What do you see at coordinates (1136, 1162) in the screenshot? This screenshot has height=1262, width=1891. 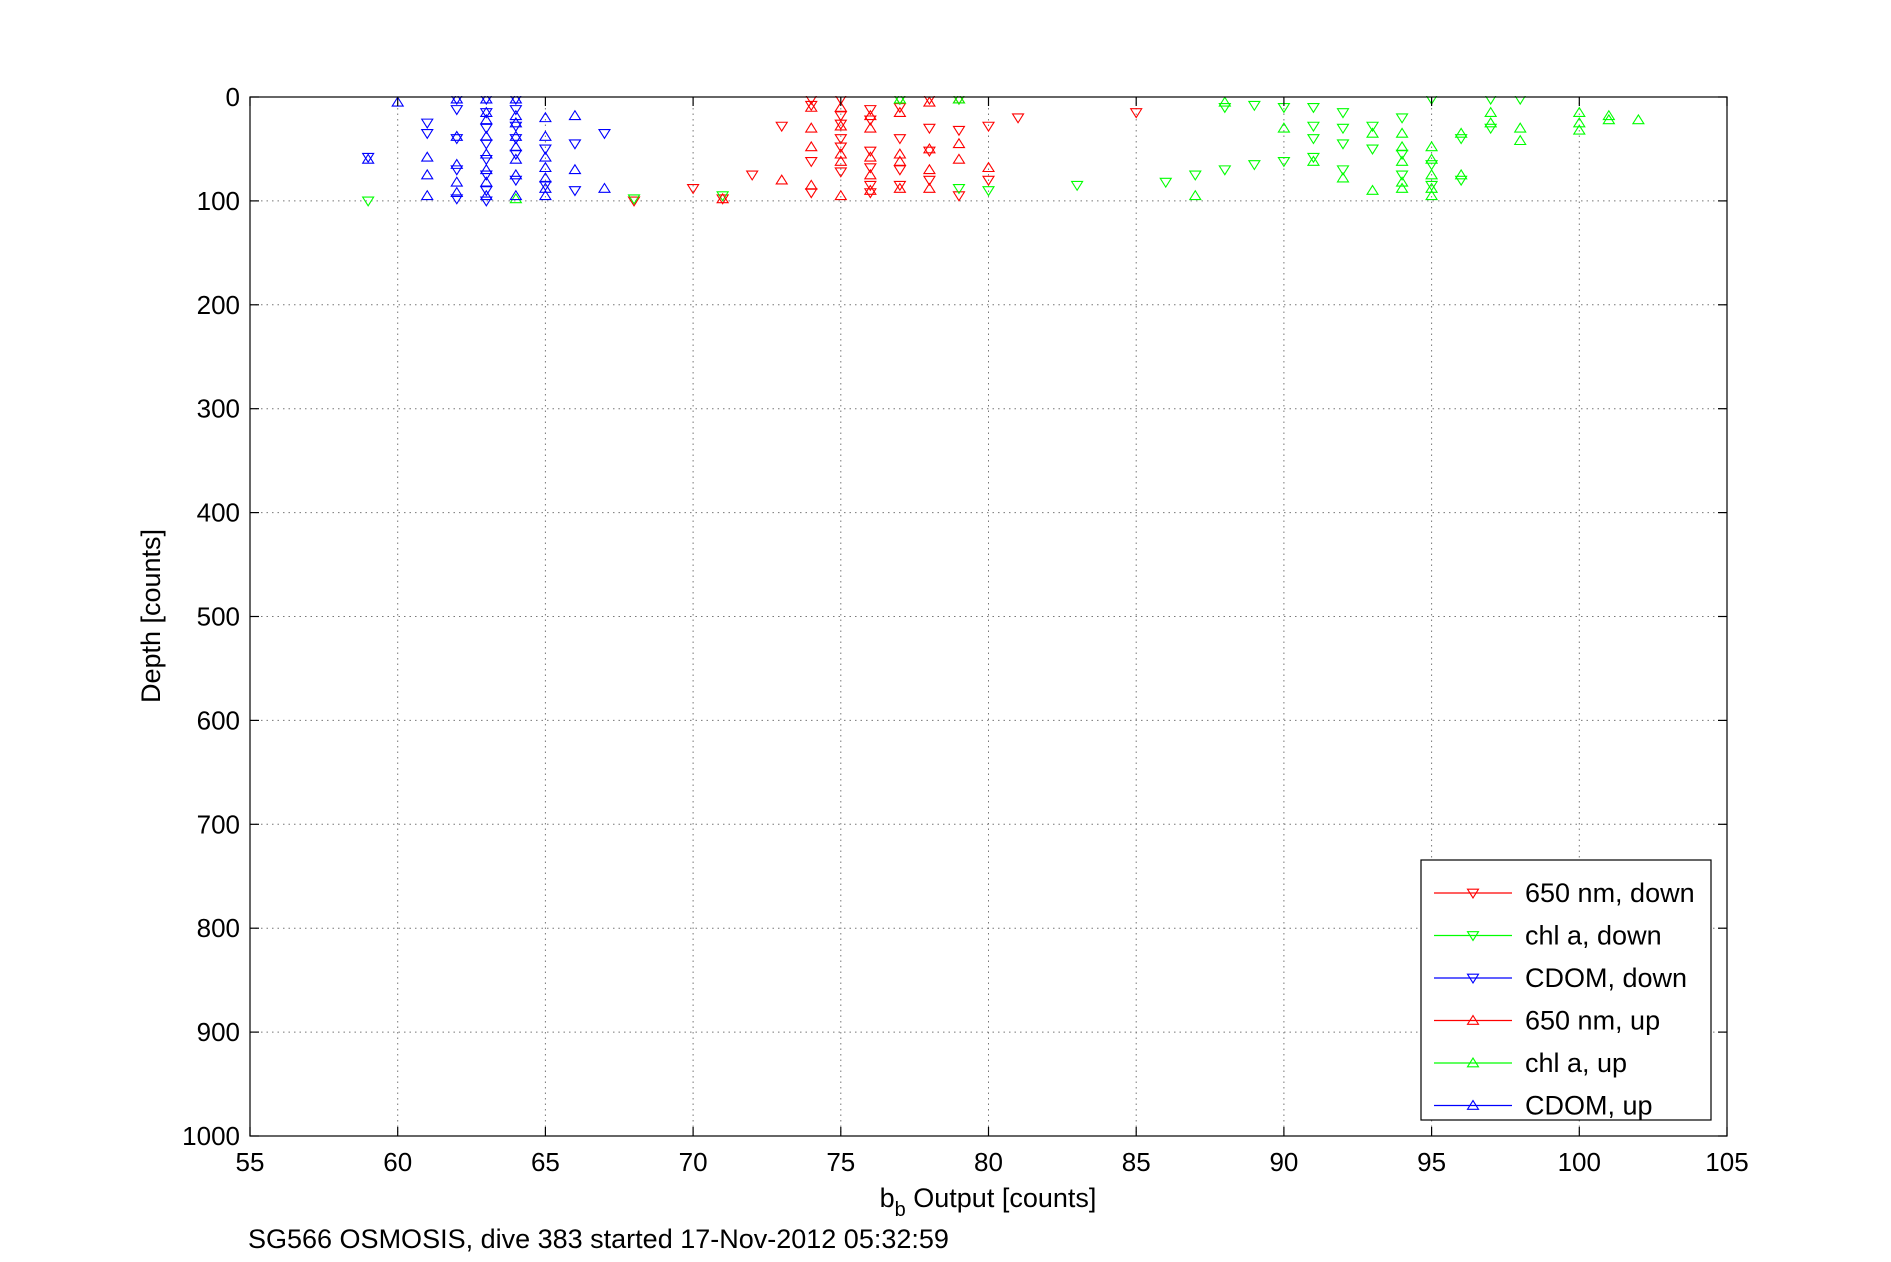 I see `x-tick-label: 85` at bounding box center [1136, 1162].